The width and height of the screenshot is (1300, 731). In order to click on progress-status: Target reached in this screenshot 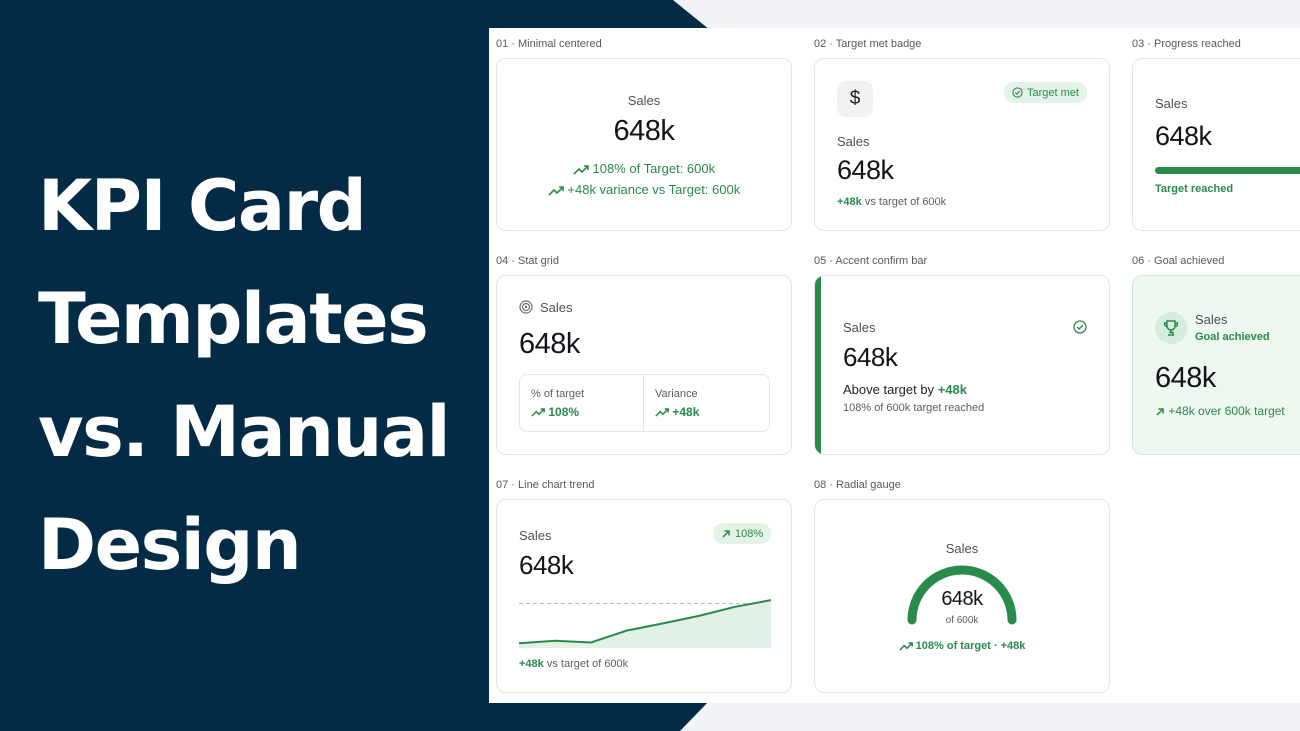, I will do `click(1194, 189)`.